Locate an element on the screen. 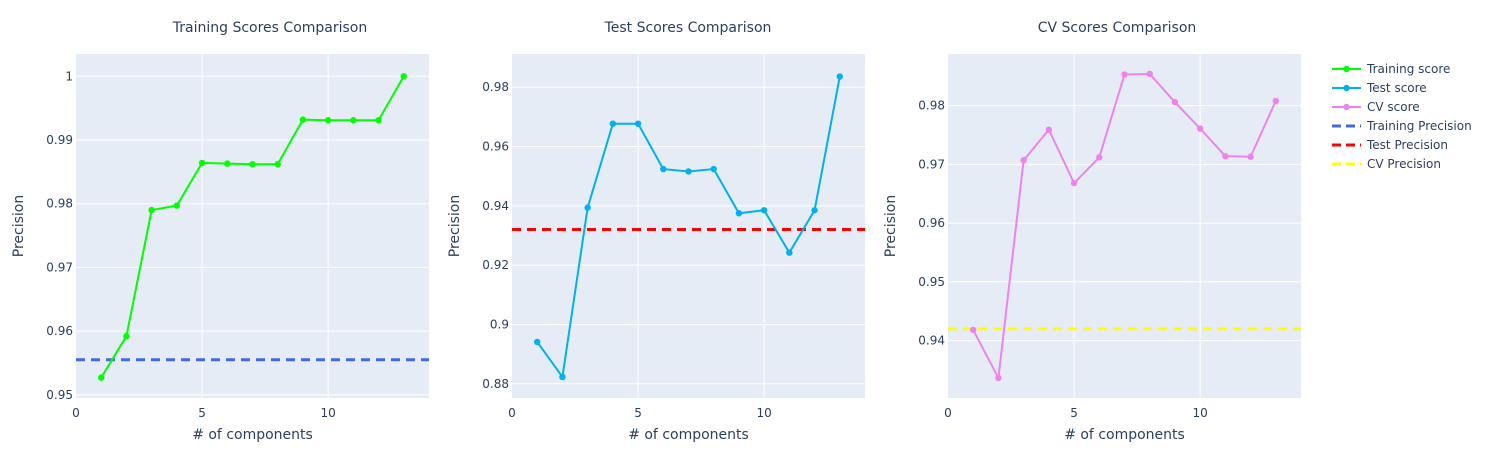  legend-item: CV score is located at coordinates (1376, 107).